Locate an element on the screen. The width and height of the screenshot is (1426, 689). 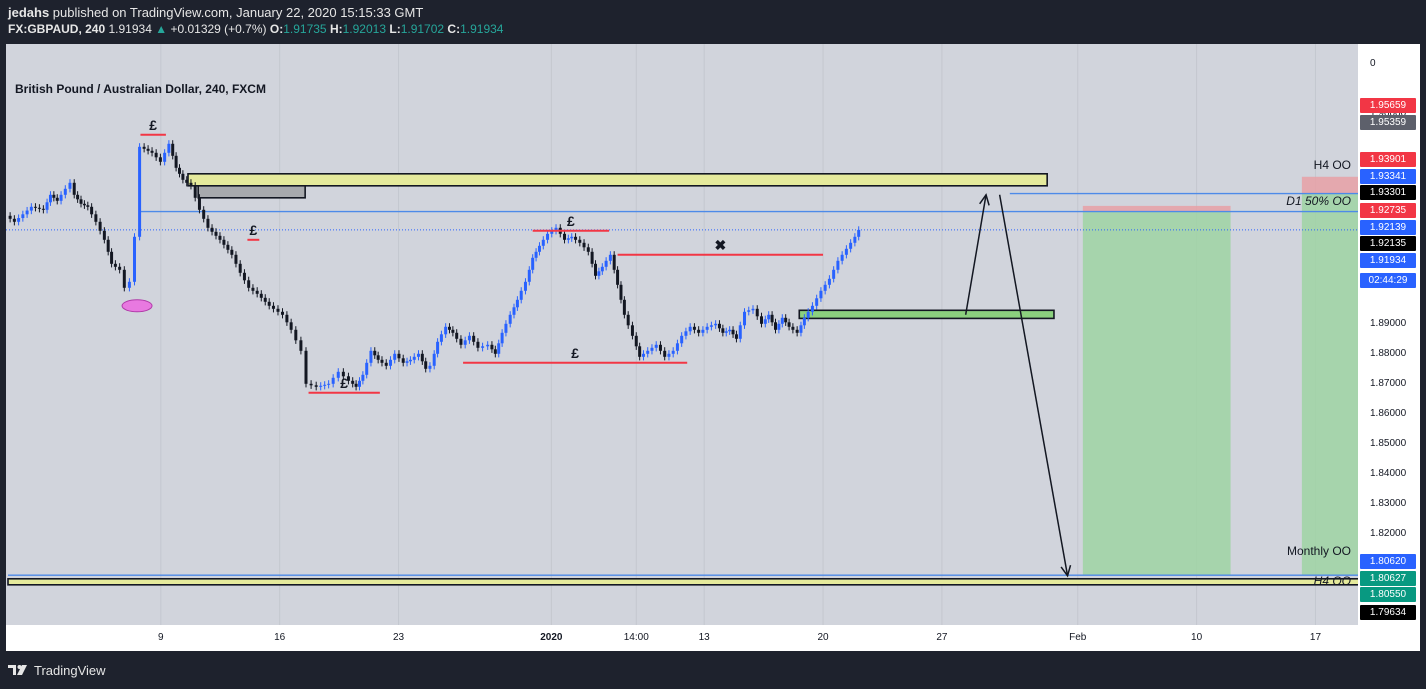
price-tick-label: 1.85000 is located at coordinates (1388, 443).